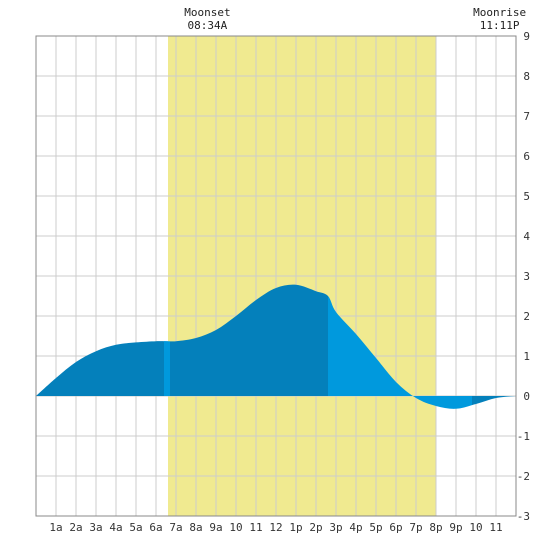 The width and height of the screenshot is (550, 550). Describe the element at coordinates (523, 516) in the screenshot. I see `y-tick-label: -3` at that location.